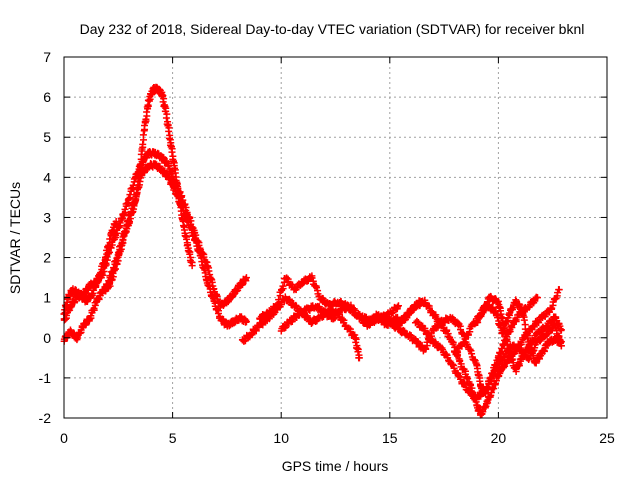 The image size is (640, 480). Describe the element at coordinates (499, 438) in the screenshot. I see `x-tick-label: 20` at that location.